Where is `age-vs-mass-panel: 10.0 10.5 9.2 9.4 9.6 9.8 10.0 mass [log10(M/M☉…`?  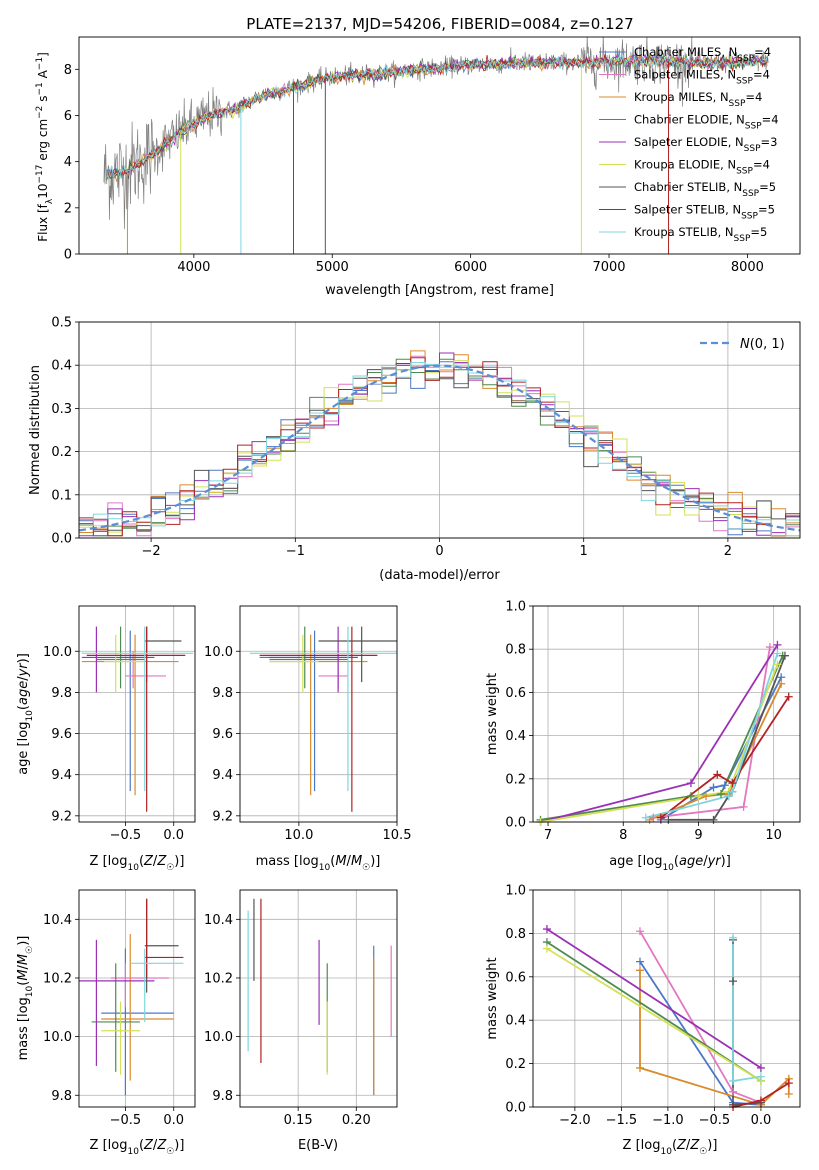 age-vs-mass-panel: 10.0 10.5 9.2 9.4 9.6 9.8 10.0 mass [log10(M/M☉… is located at coordinates (307, 739).